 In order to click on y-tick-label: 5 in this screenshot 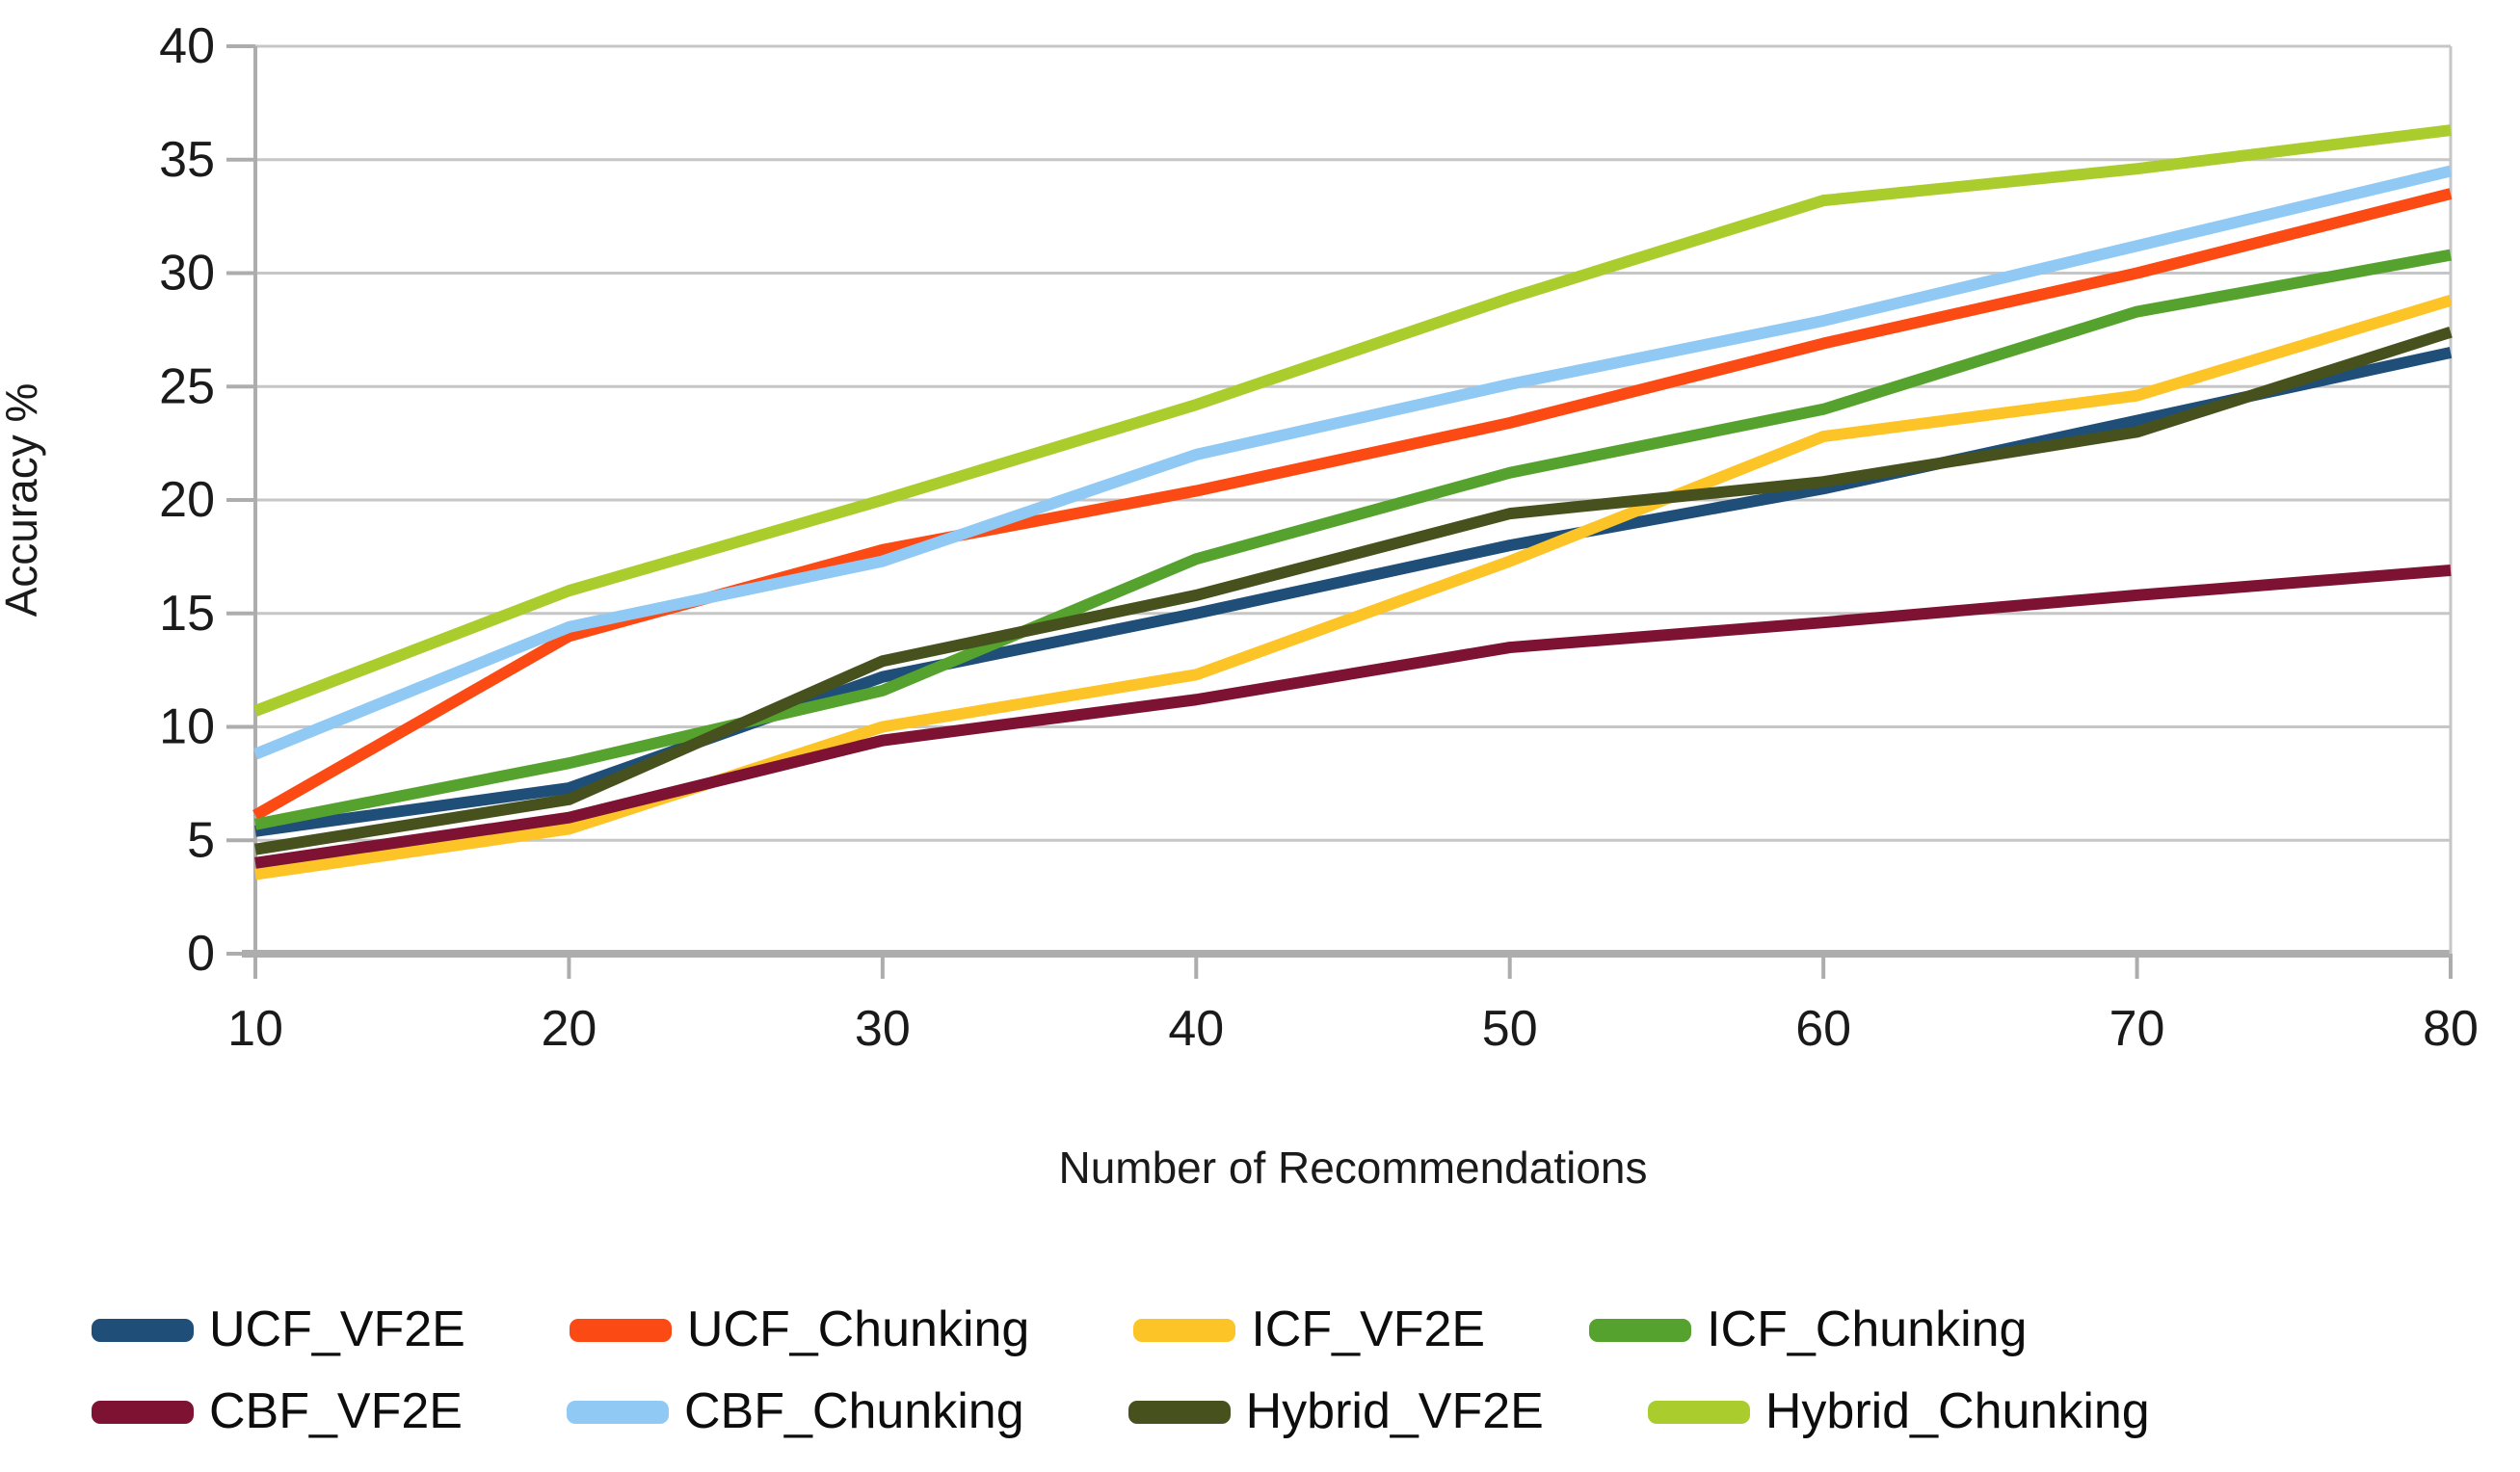, I will do `click(201, 840)`.